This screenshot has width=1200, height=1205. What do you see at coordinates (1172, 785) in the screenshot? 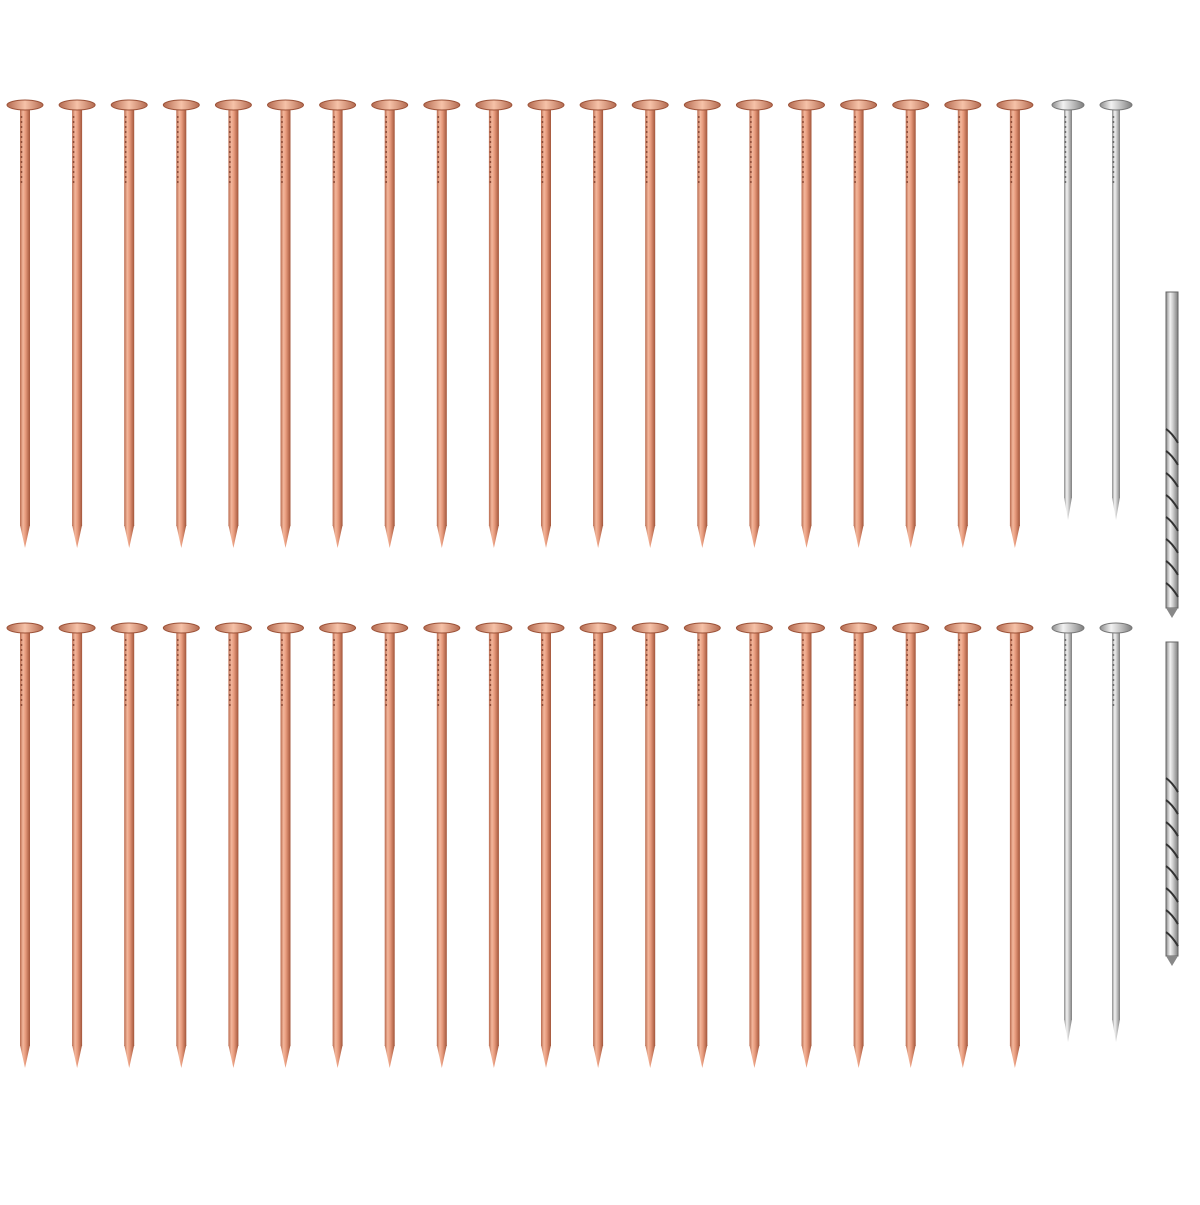
I see `drill-flute` at bounding box center [1172, 785].